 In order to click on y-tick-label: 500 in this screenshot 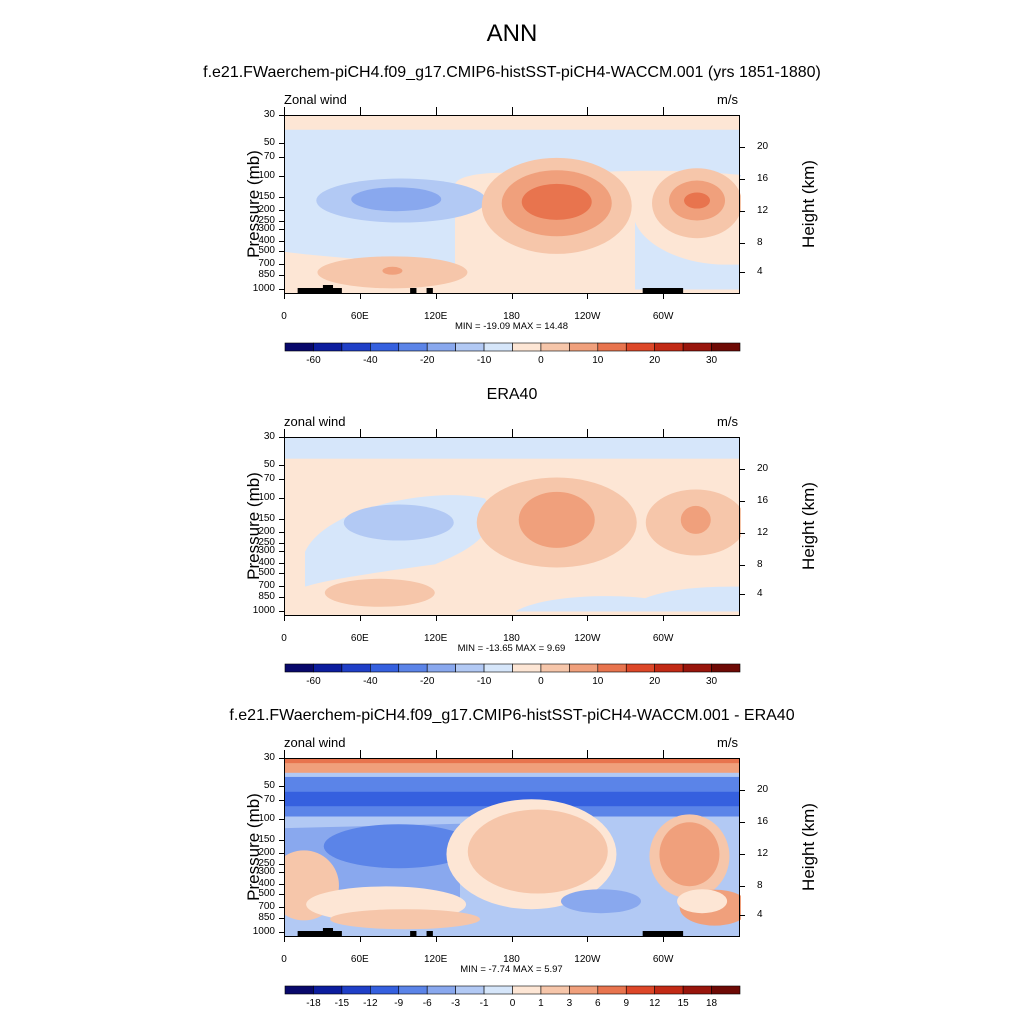, I will do `click(266, 893)`.